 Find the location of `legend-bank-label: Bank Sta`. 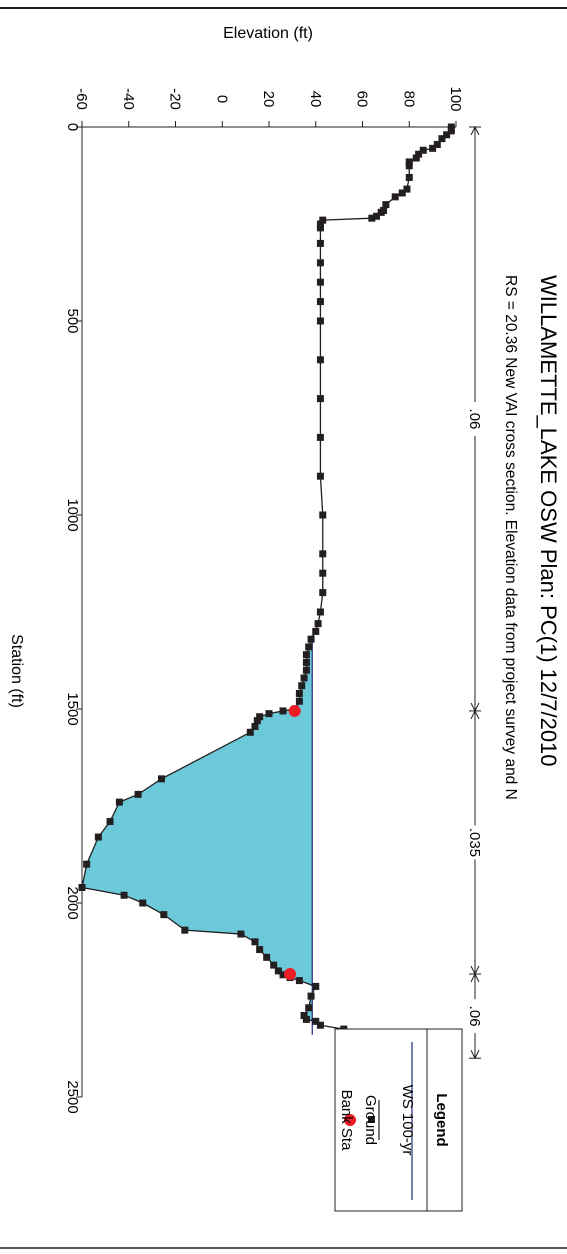

legend-bank-label: Bank Sta is located at coordinates (346, 1121).